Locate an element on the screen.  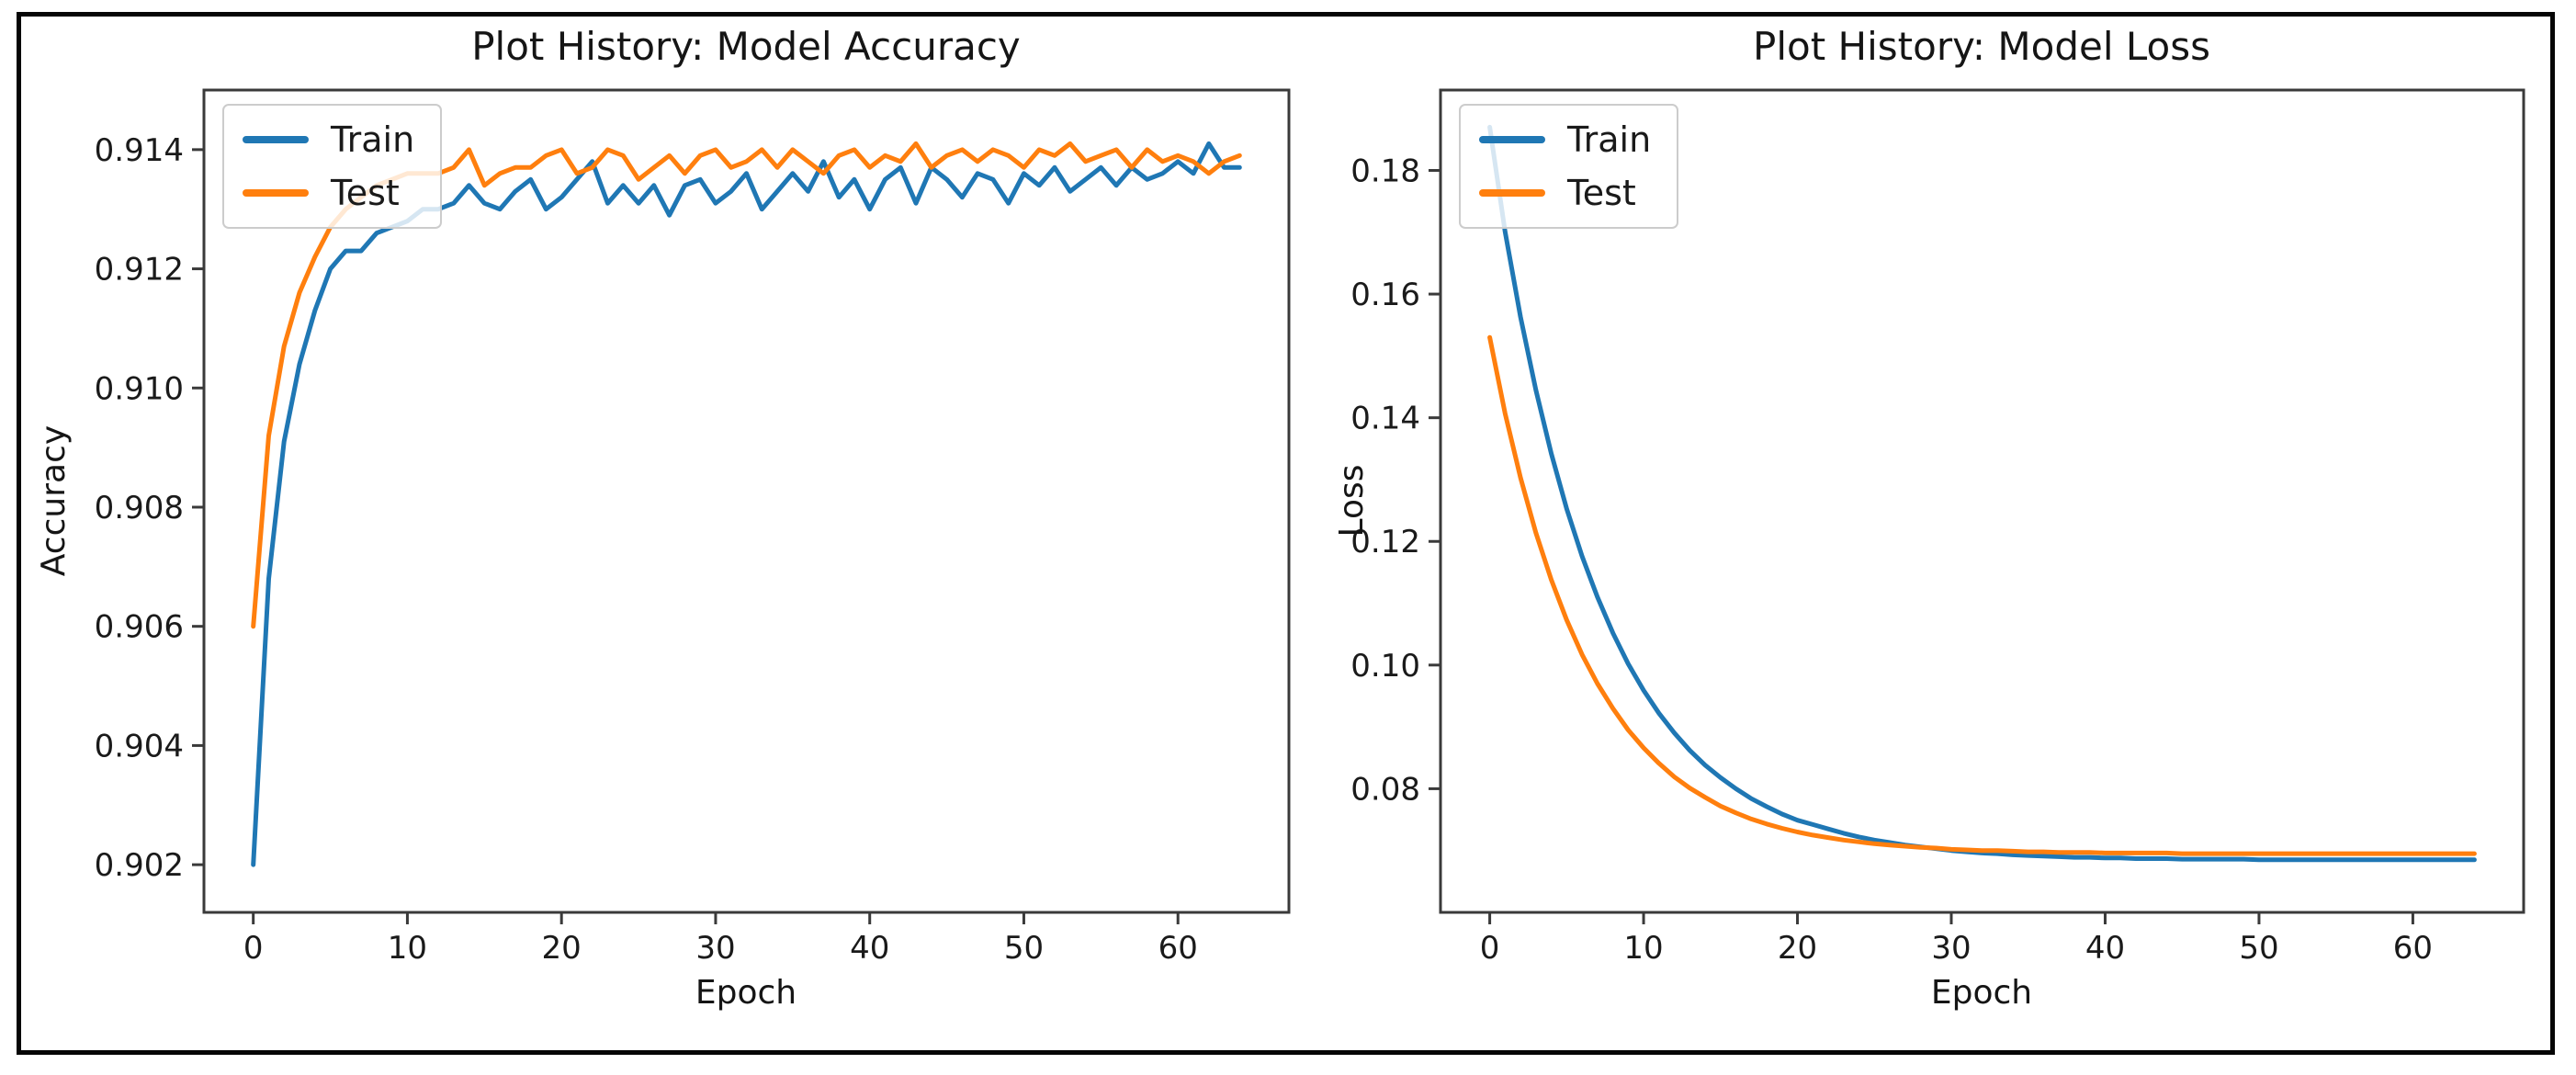
loss-y-axis-label: Loss is located at coordinates (1352, 501).